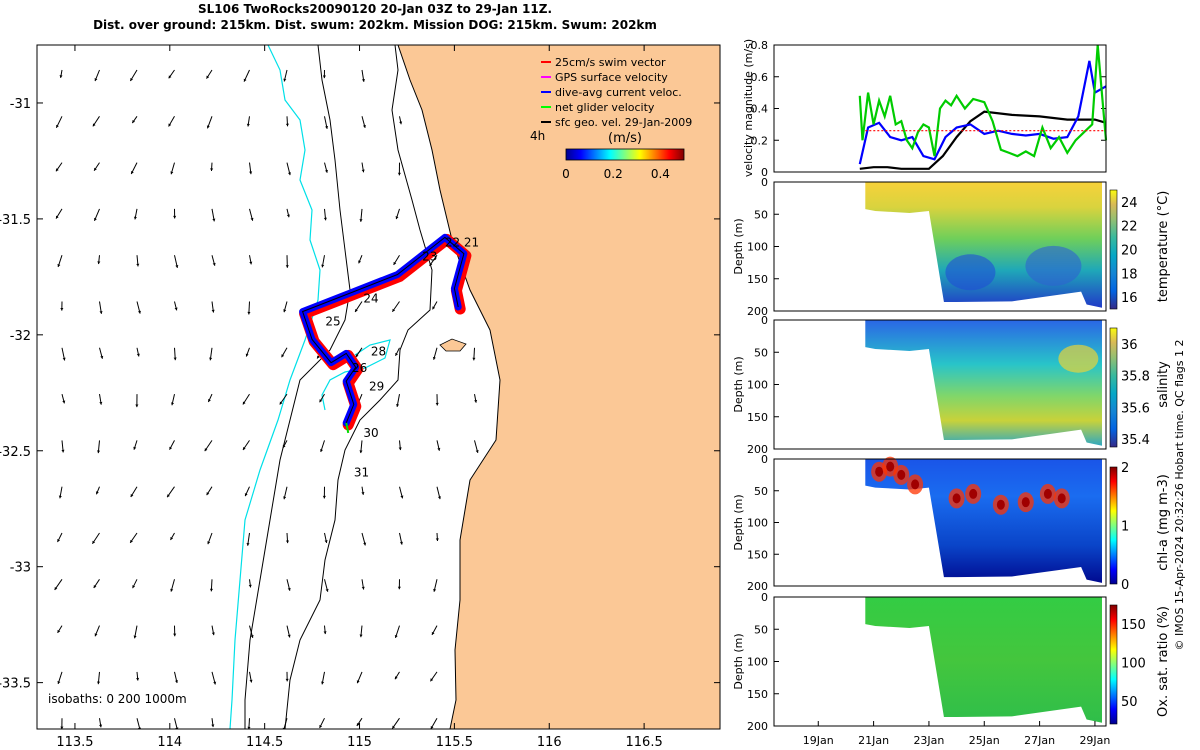 This screenshot has height=750, width=1200. What do you see at coordinates (613, 174) in the screenshot?
I see `map-colorbar-tick: 0.2` at bounding box center [613, 174].